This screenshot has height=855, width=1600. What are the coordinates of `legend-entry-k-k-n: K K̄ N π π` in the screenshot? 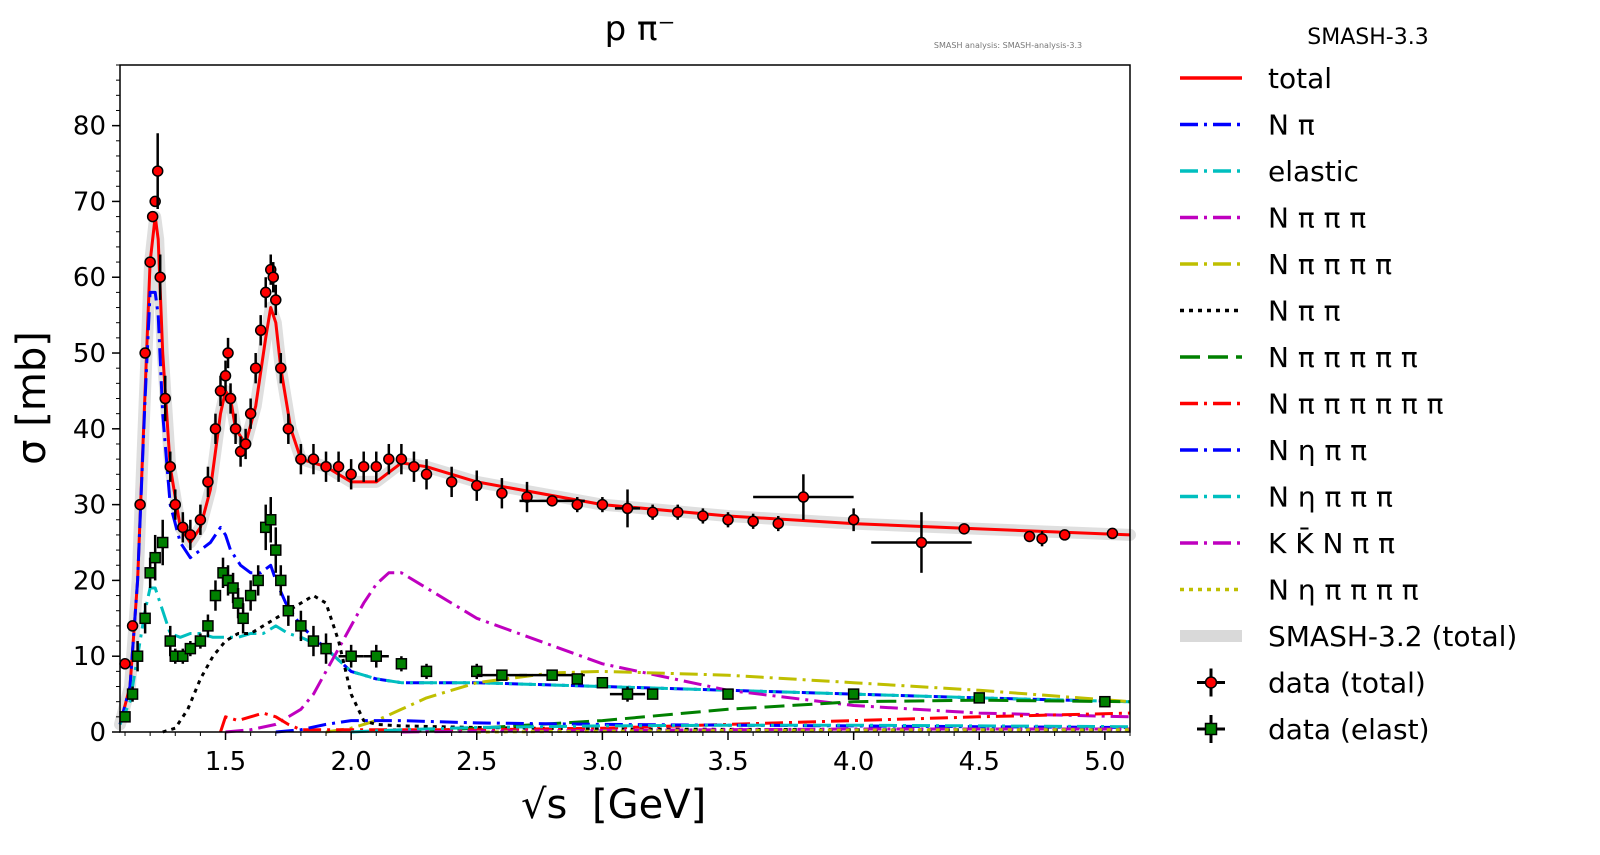 It's located at (1287, 543).